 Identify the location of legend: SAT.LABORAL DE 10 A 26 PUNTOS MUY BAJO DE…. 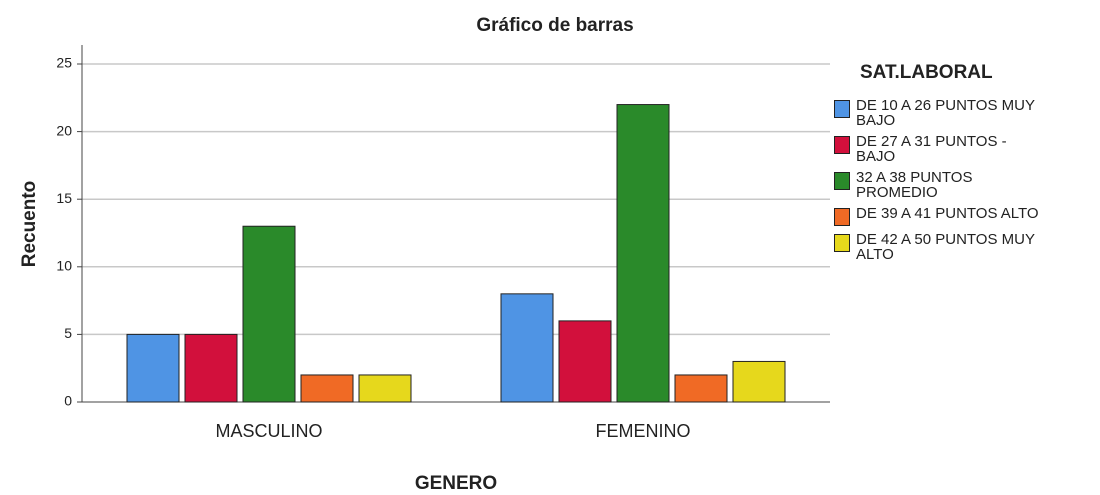
(966, 165).